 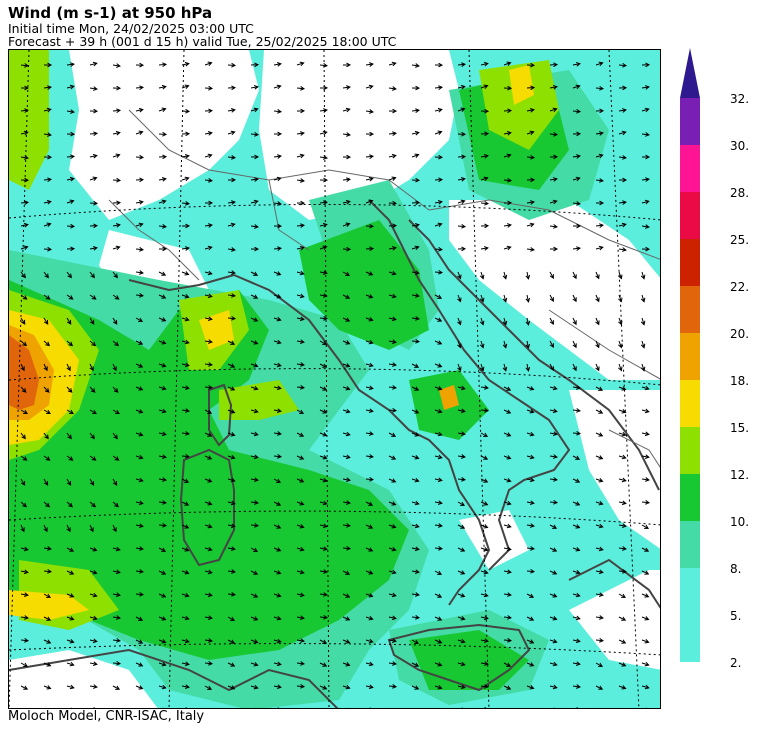 What do you see at coordinates (736, 569) in the screenshot?
I see `colorbar-label: 8.` at bounding box center [736, 569].